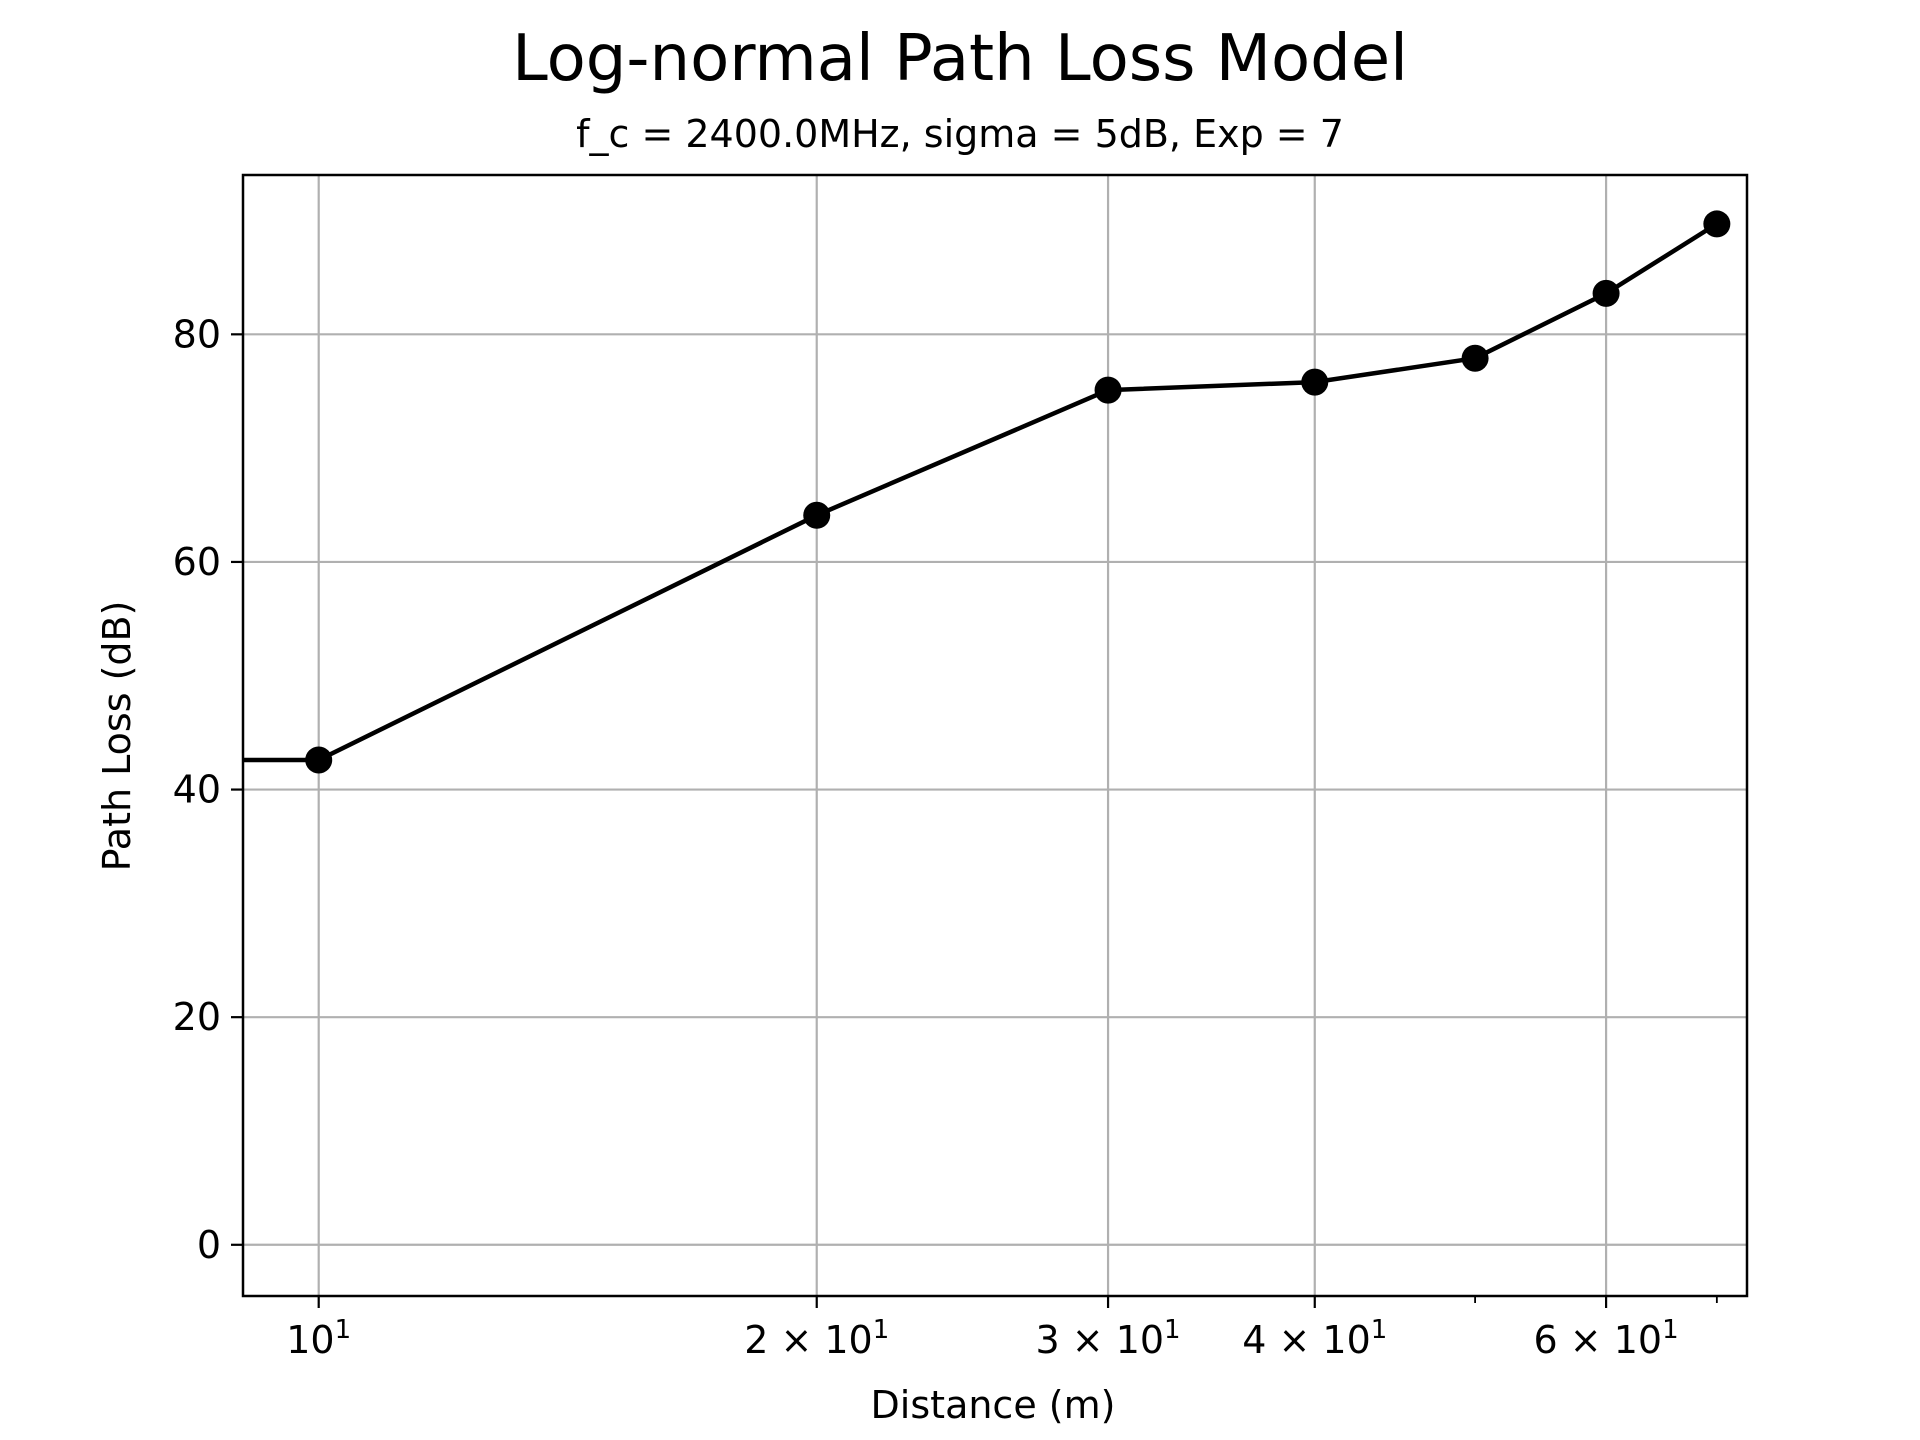 The height and width of the screenshot is (1440, 1920). What do you see at coordinates (993, 1405) in the screenshot?
I see `x-axis-label: Distance (m)` at bounding box center [993, 1405].